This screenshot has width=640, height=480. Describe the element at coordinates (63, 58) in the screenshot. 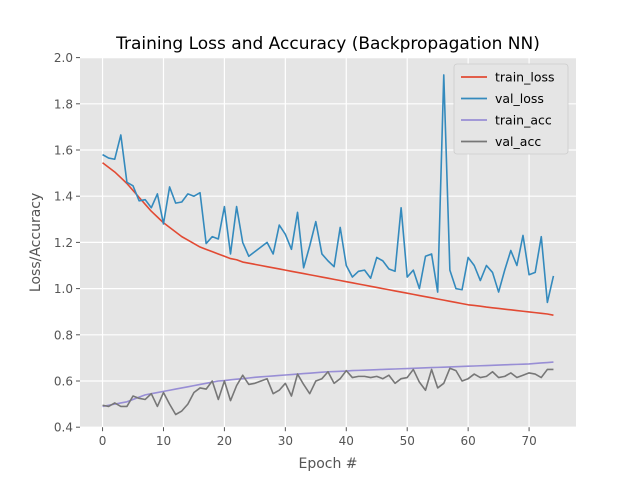

I see `y-tick-label: 2.0` at that location.